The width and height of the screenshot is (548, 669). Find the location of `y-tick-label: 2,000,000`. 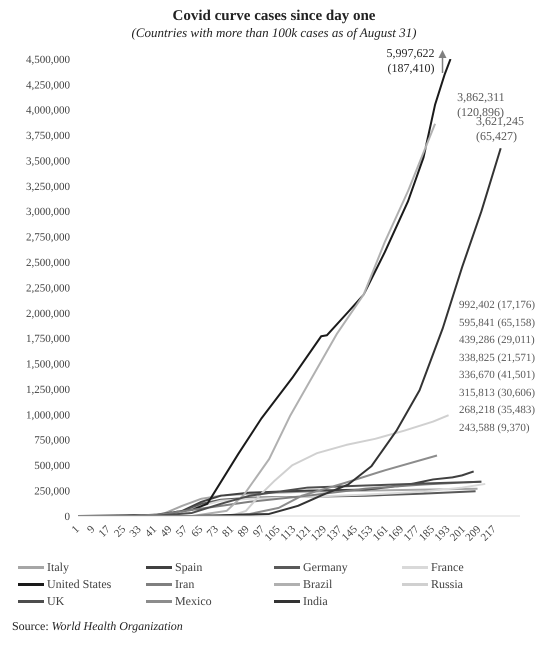

y-tick-label: 2,000,000 is located at coordinates (48, 314).